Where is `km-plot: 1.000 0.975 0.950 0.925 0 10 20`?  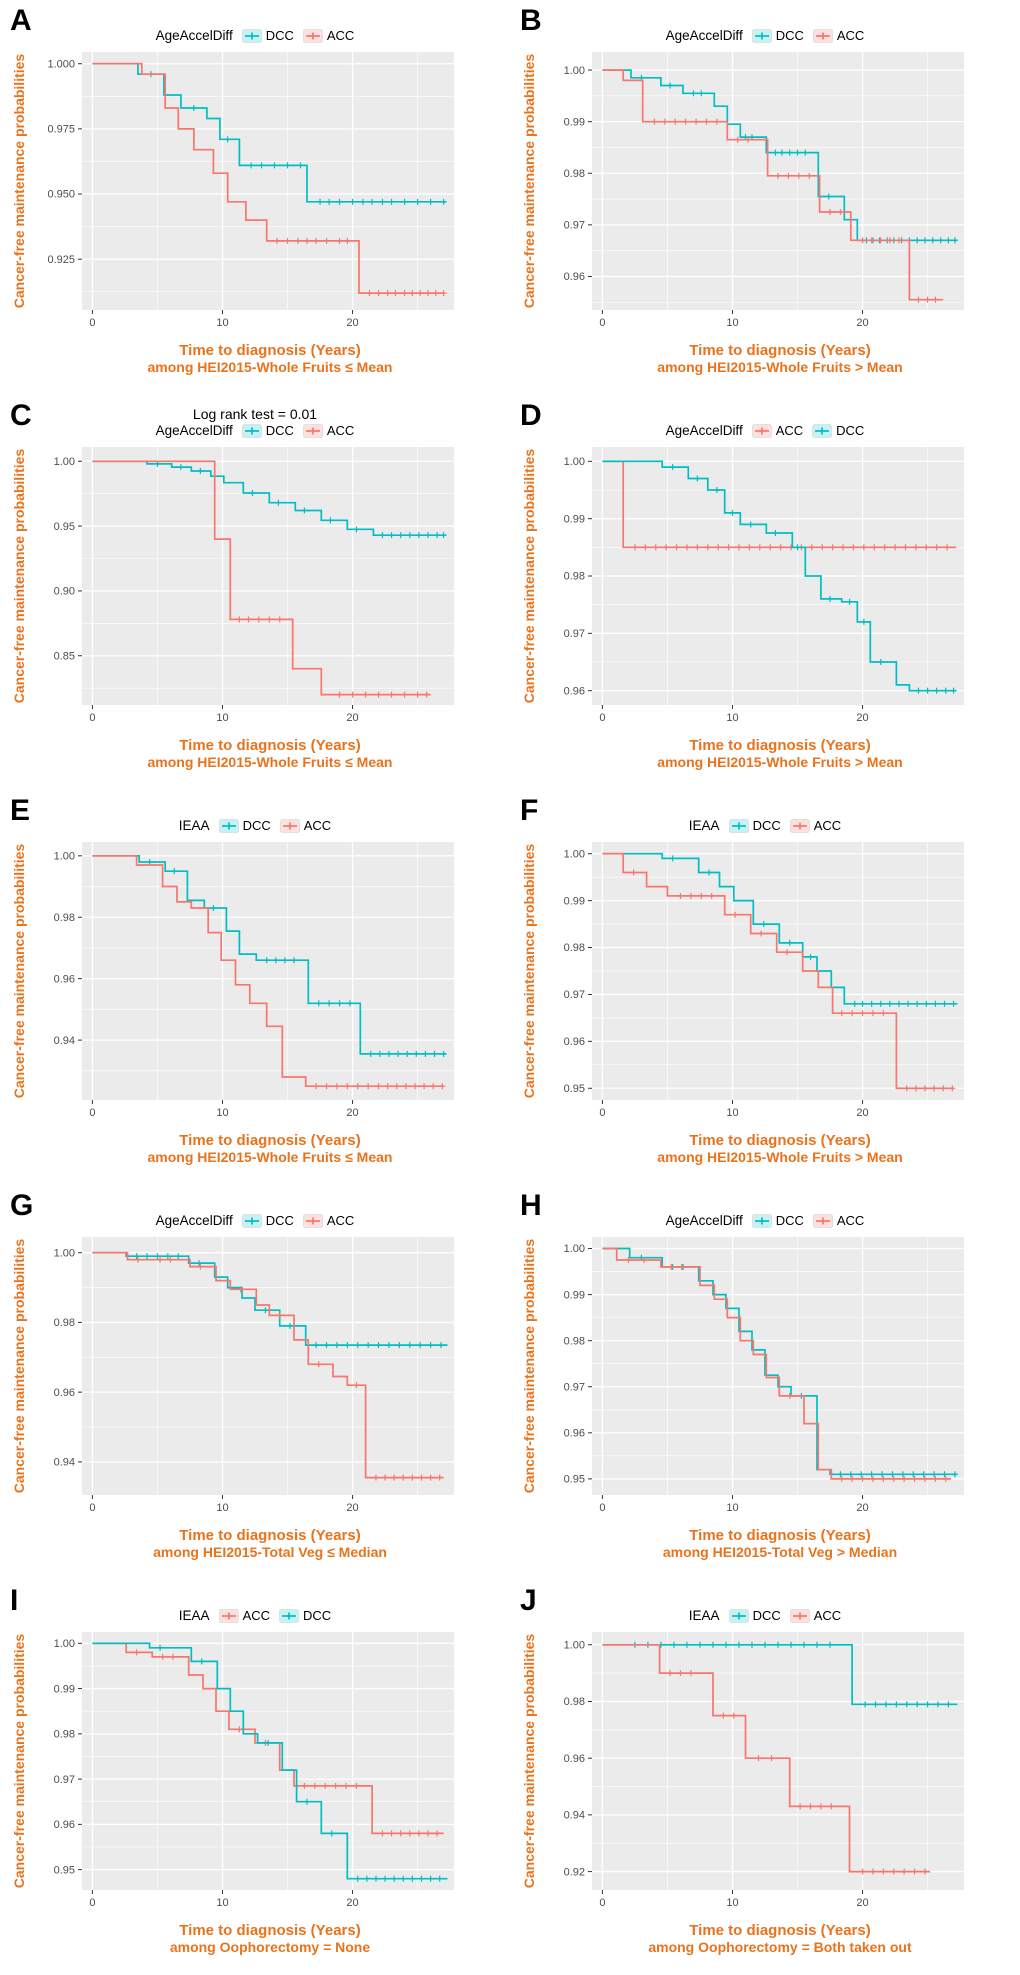
km-plot: 1.000 0.975 0.950 0.925 0 10 20 is located at coordinates (250, 190).